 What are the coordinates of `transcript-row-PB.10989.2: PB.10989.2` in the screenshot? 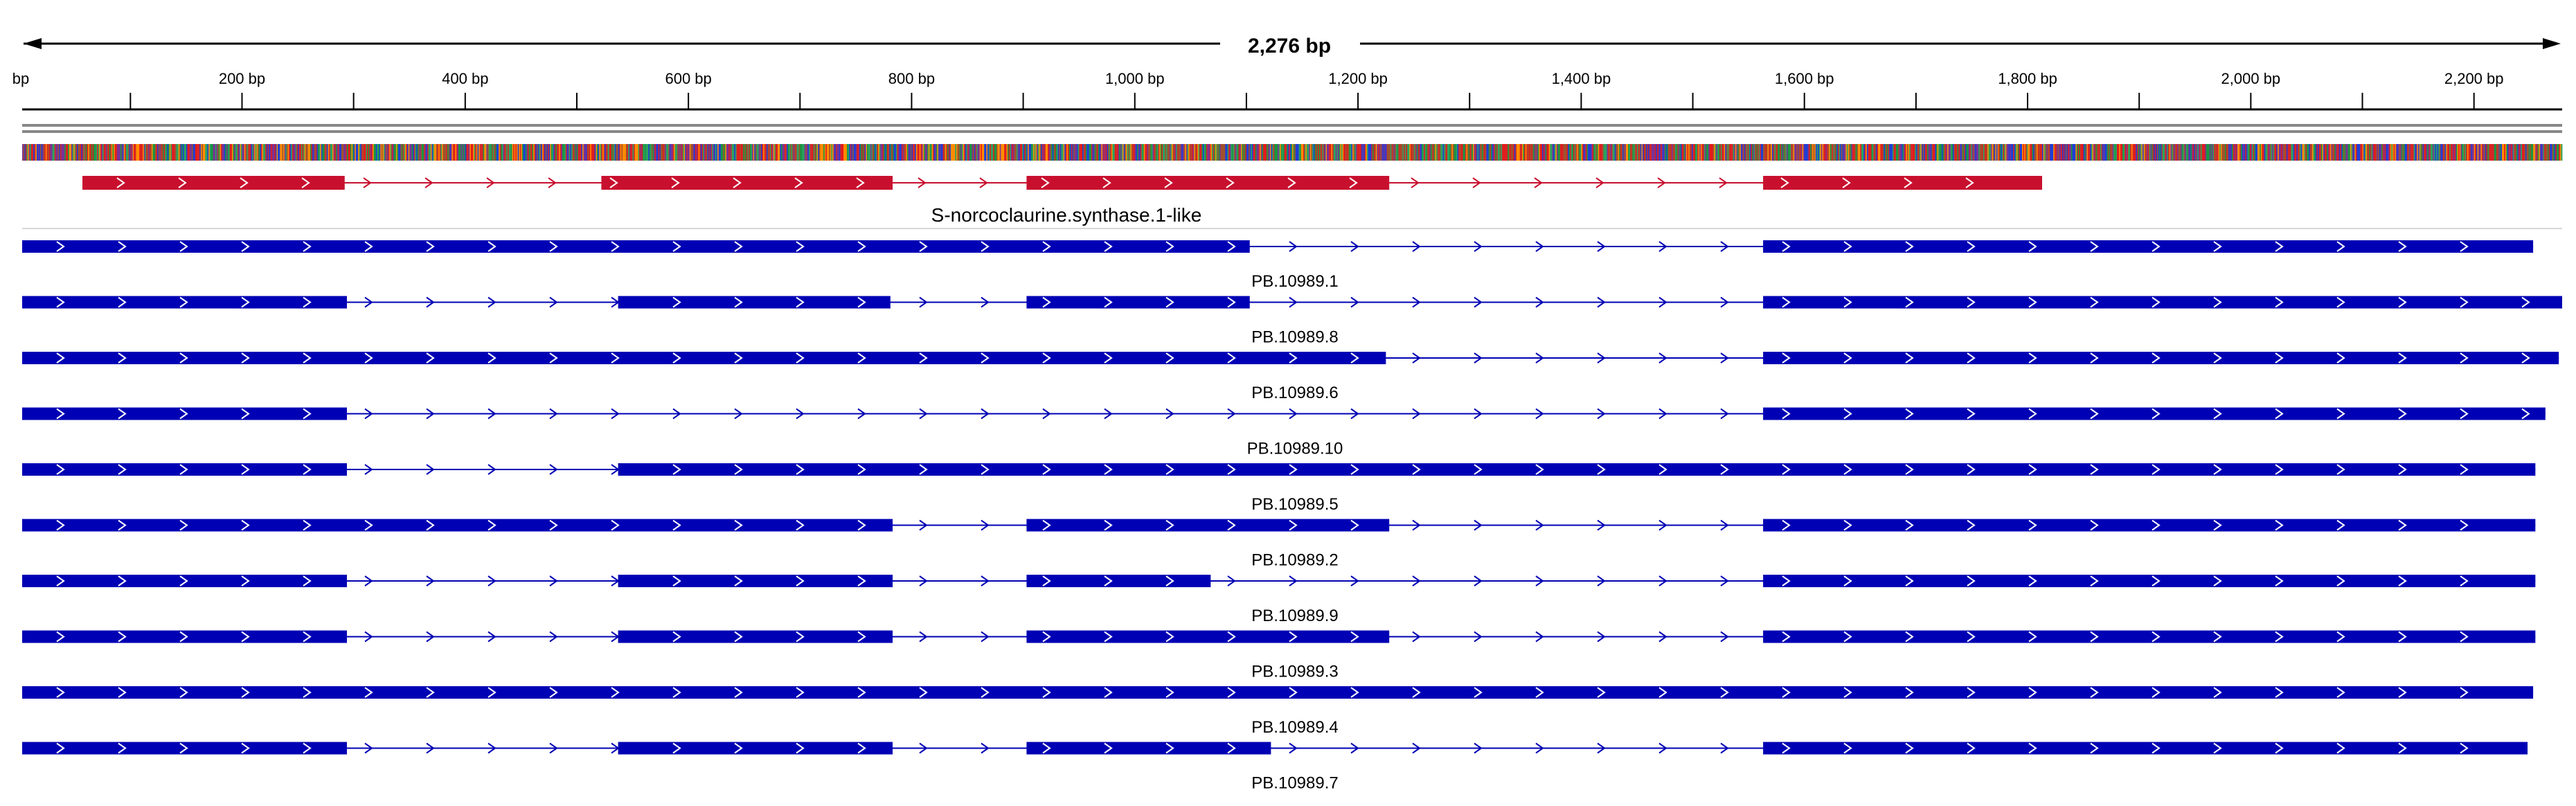 It's located at (1279, 544).